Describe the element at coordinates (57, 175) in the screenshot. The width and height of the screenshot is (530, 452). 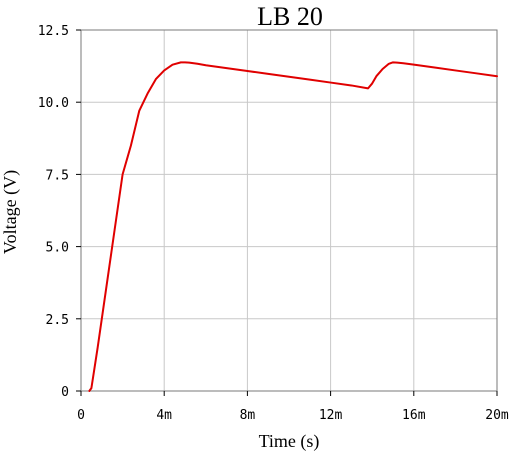
I see `y-tick-label: 7.5` at that location.